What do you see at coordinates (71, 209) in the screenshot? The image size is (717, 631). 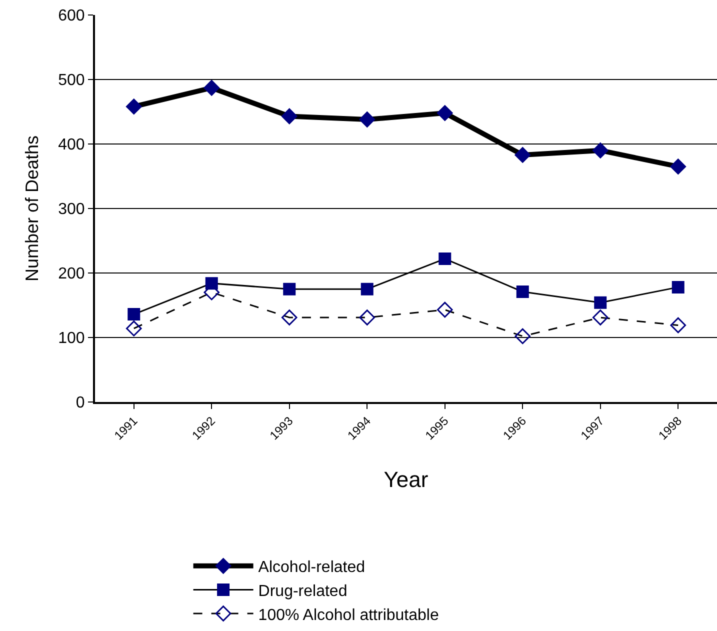 I see `y-tick-label: 300` at bounding box center [71, 209].